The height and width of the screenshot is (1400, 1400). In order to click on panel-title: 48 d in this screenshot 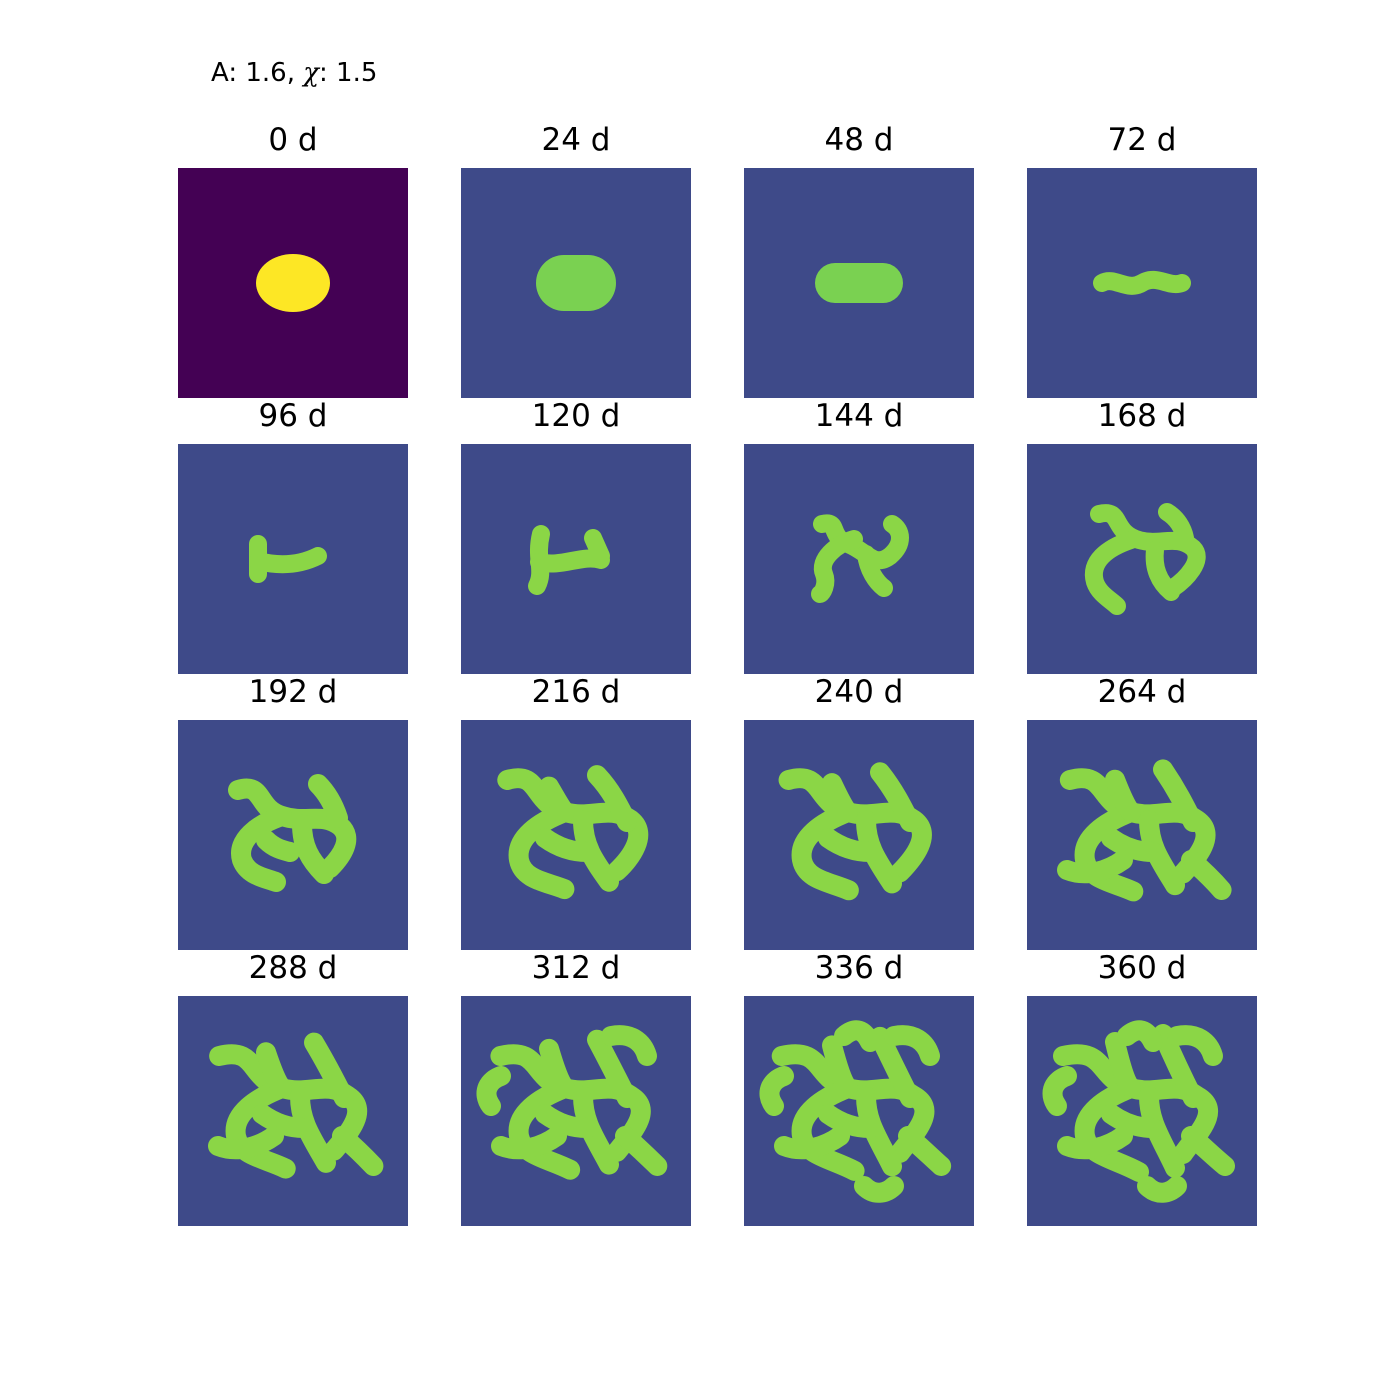, I will do `click(859, 140)`.